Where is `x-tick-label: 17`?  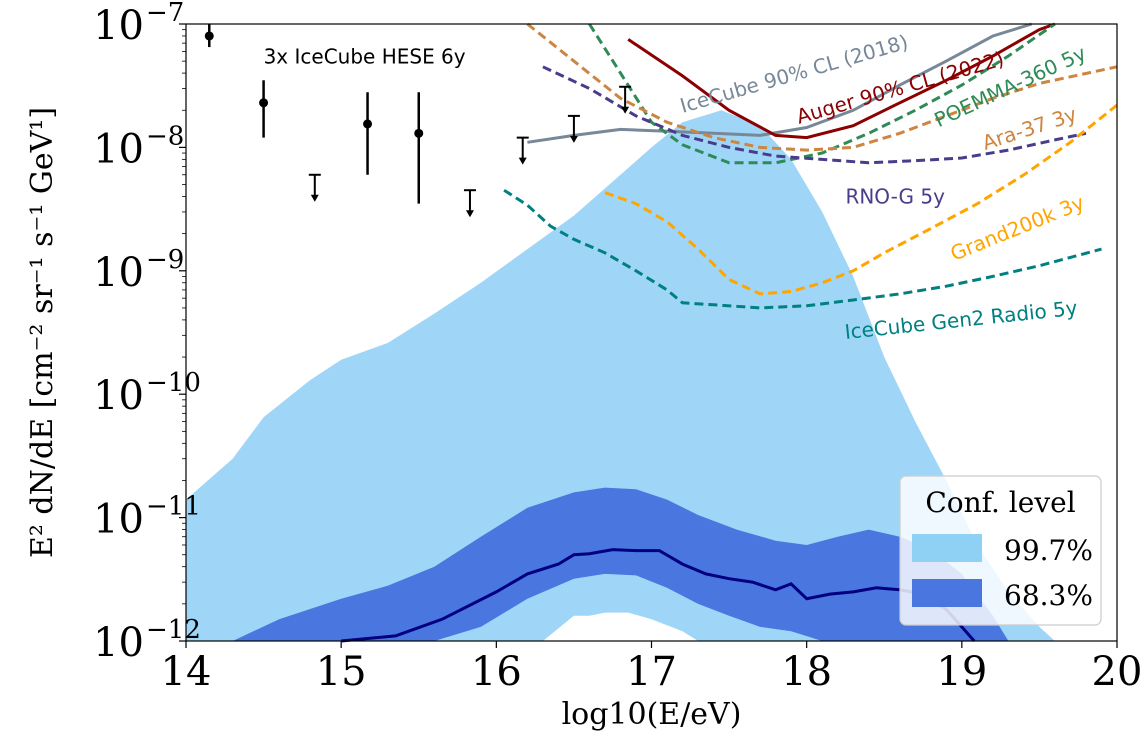
x-tick-label: 17 is located at coordinates (651, 672).